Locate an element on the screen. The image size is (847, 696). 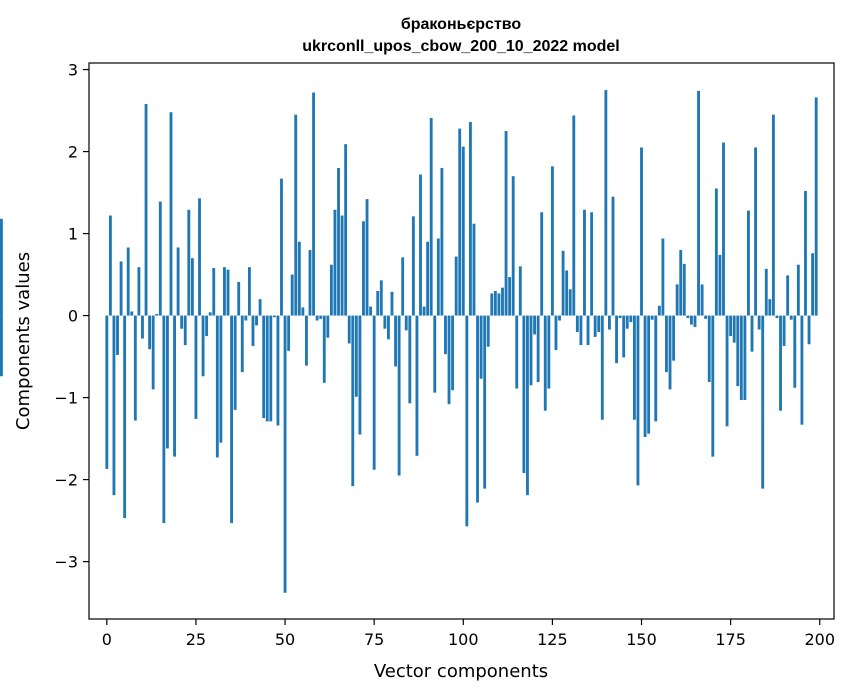
x-tick-label: 100 is located at coordinates (463, 639).